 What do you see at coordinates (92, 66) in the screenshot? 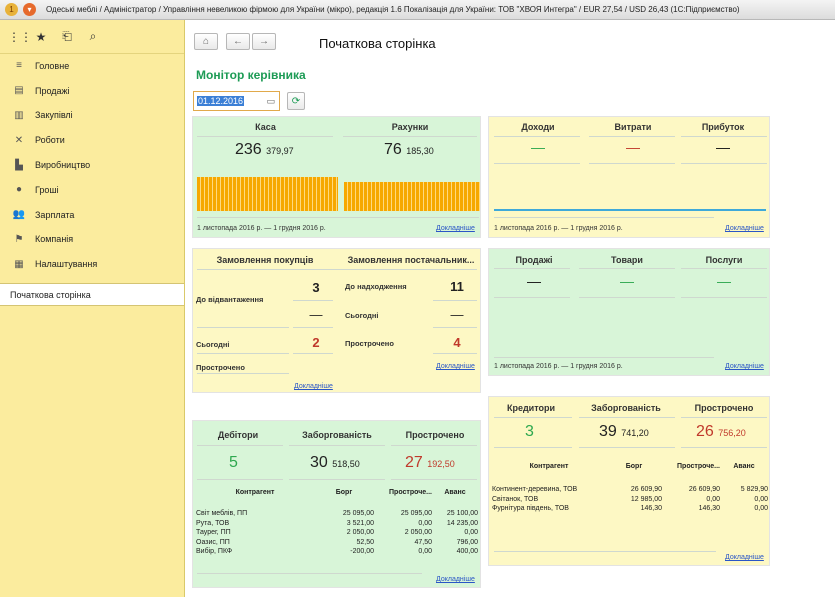
I see `sidebar-item-holovne: ≡ Головне` at bounding box center [92, 66].